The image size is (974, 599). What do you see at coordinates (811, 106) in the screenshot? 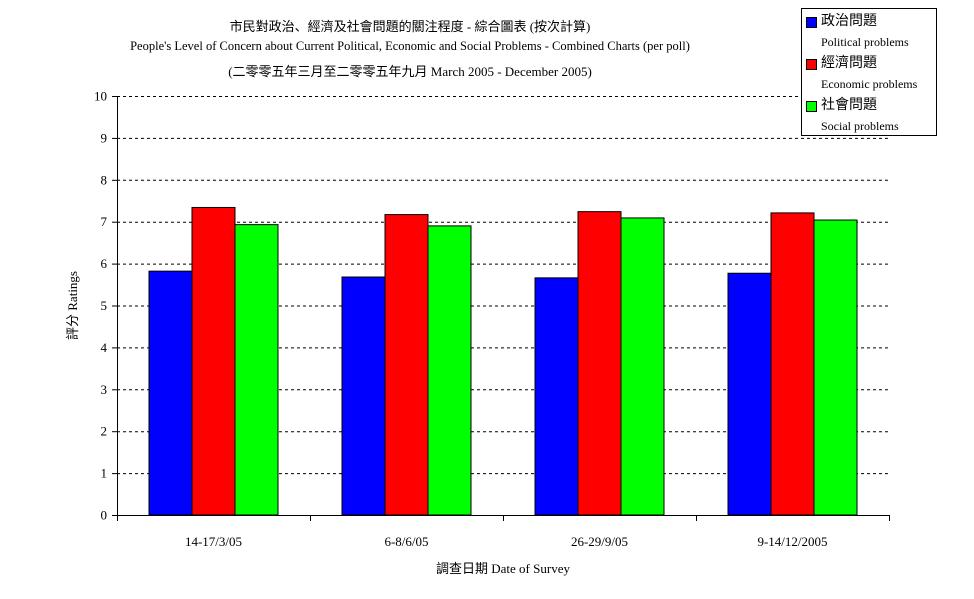
I see `legend-swatch-social` at bounding box center [811, 106].